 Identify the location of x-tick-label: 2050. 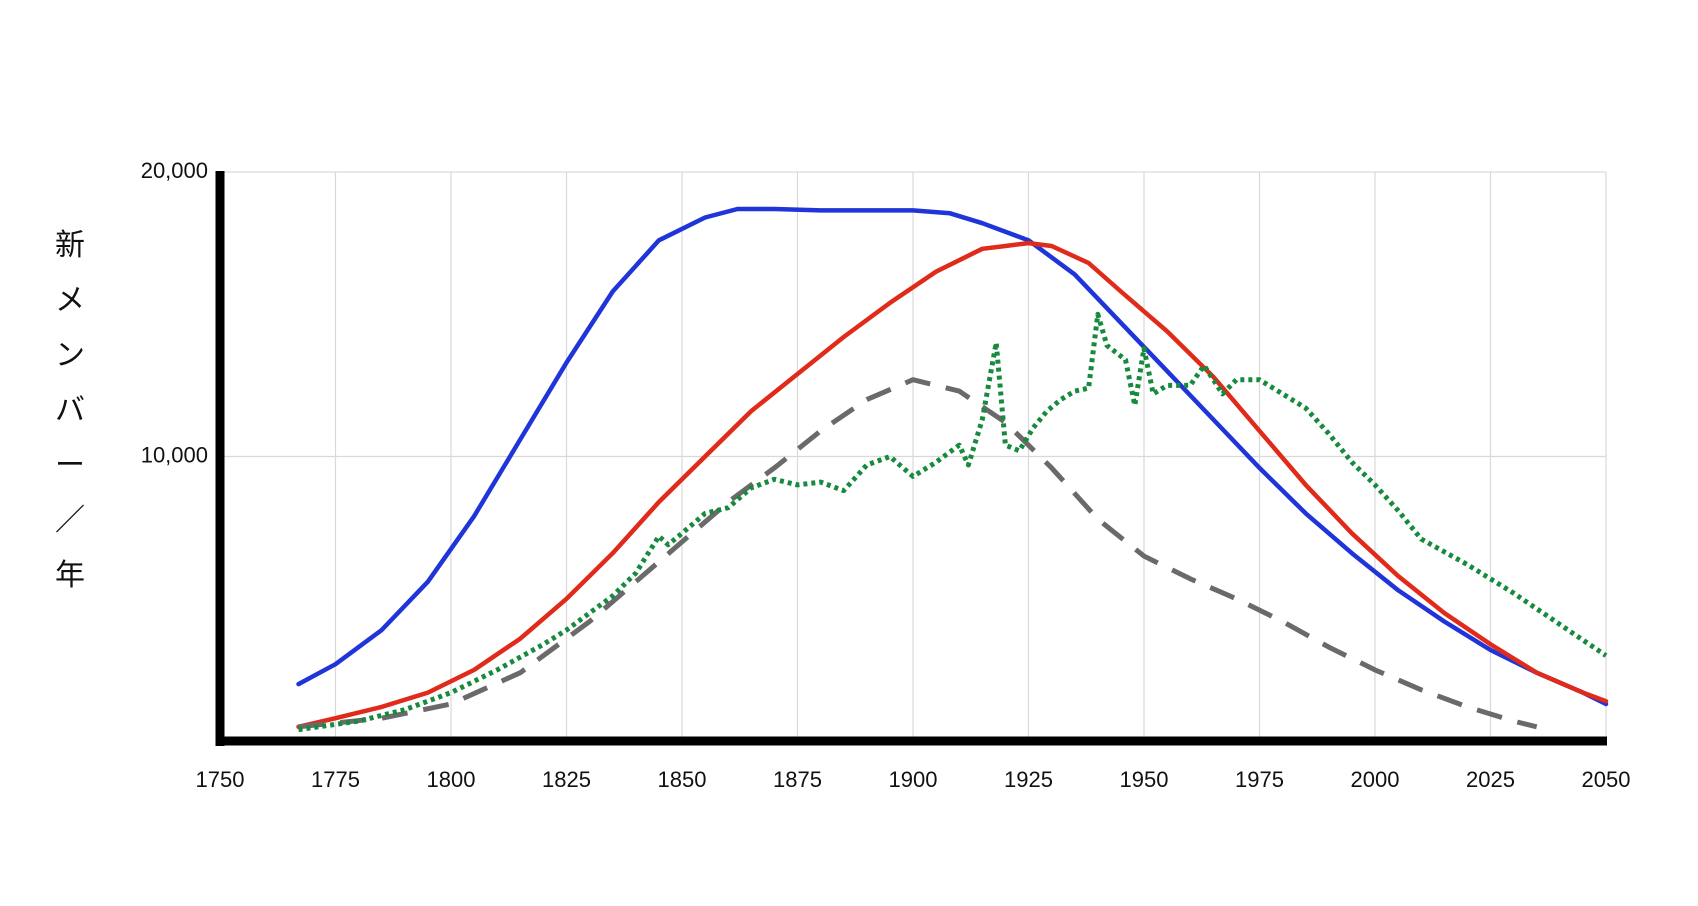
(1606, 779).